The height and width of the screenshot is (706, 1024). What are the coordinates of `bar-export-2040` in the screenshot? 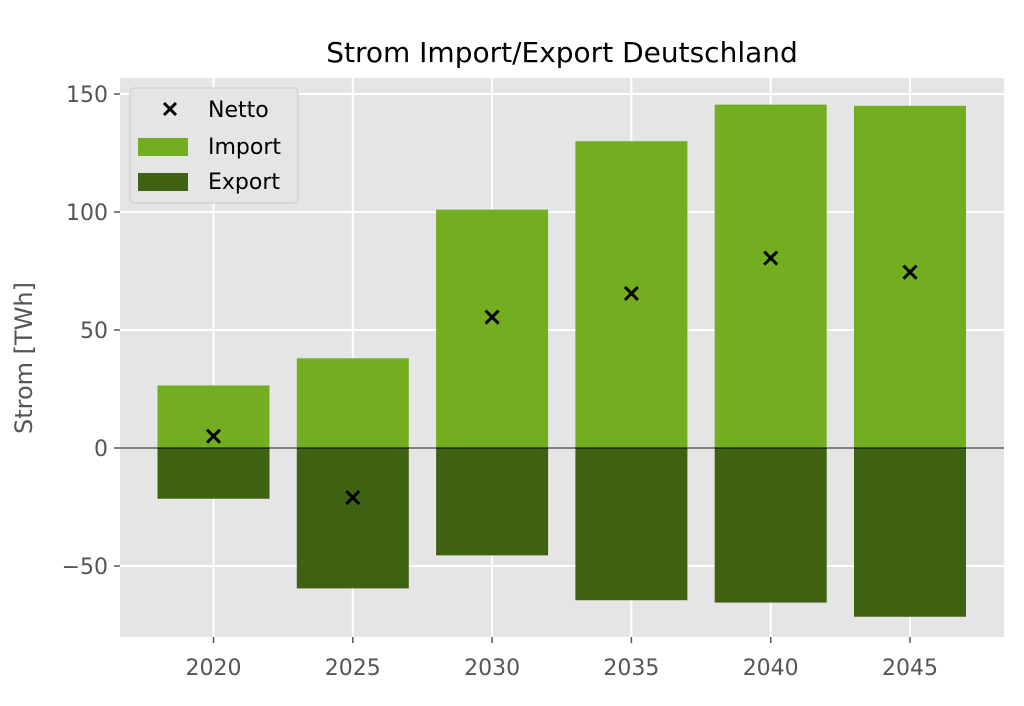 It's located at (770, 525).